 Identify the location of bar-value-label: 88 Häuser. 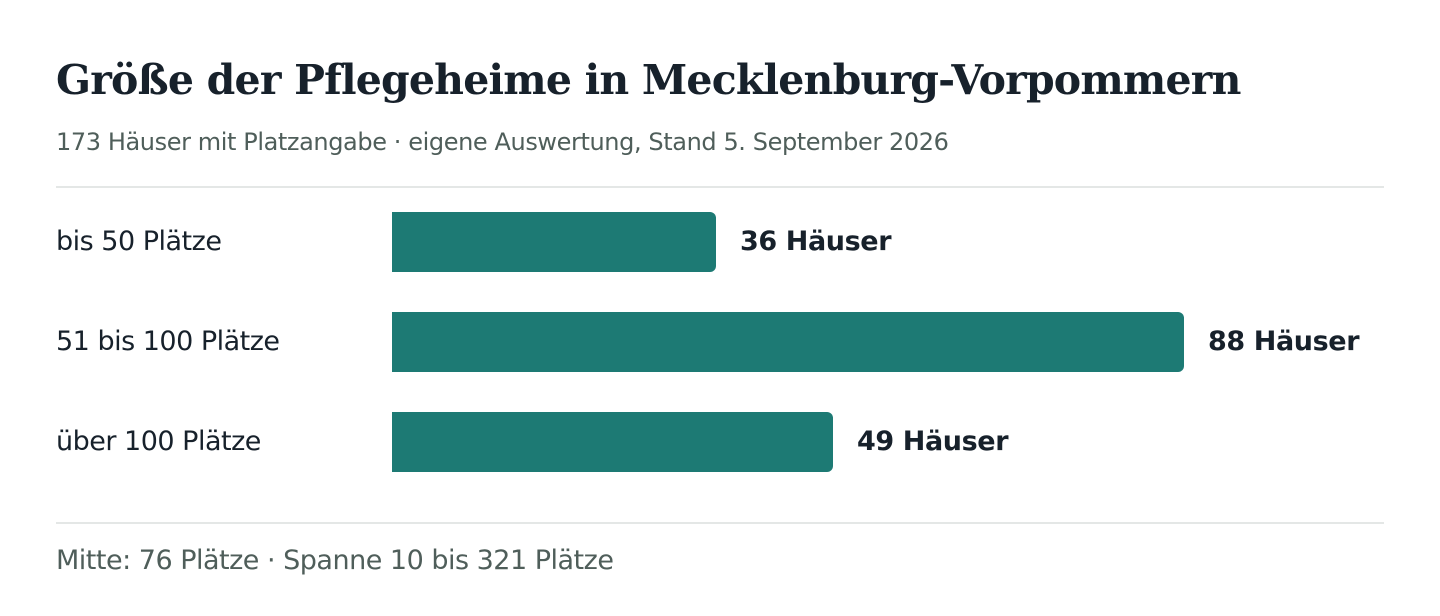
(1284, 341).